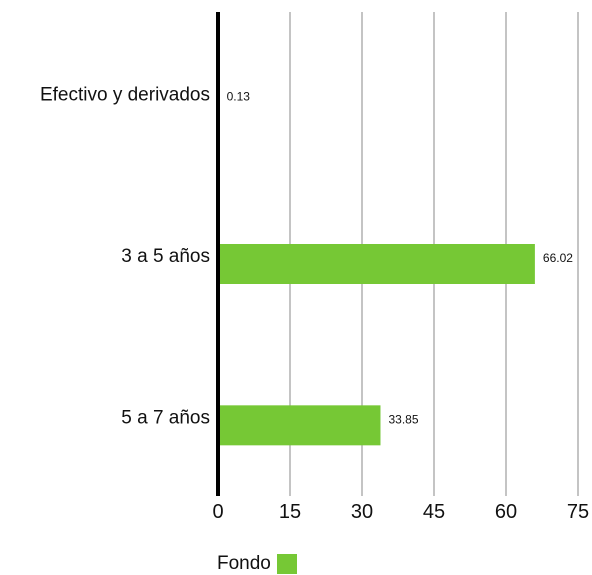 This screenshot has height=575, width=592. I want to click on x-tick-labels: 0 15 30 45 60 75, so click(400, 512).